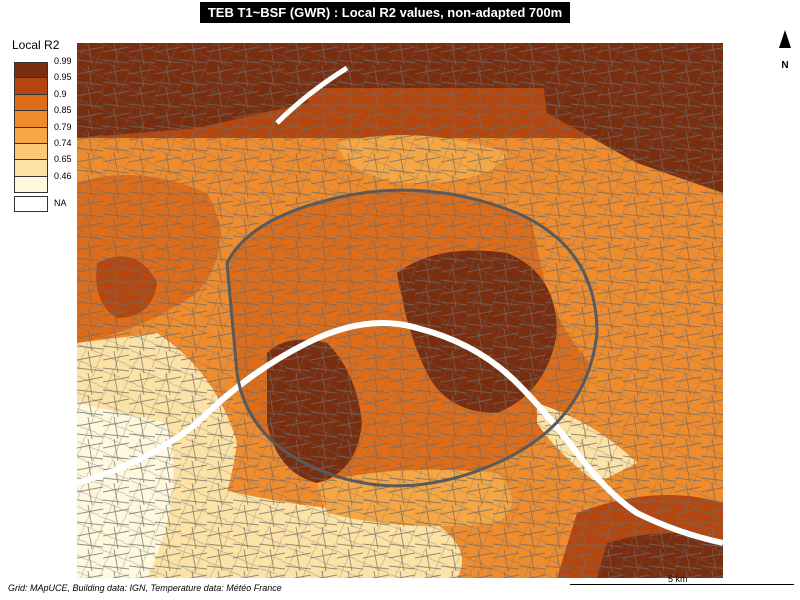 The width and height of the screenshot is (800, 600). Describe the element at coordinates (60, 93) in the screenshot. I see `legend-value: 0.9` at that location.